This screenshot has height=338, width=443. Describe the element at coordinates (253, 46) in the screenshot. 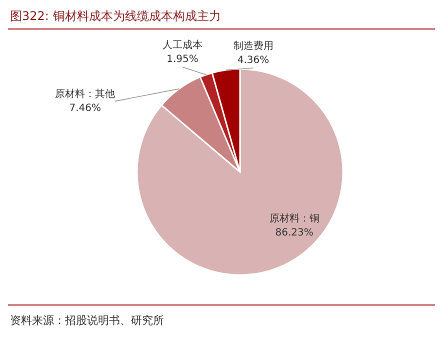

I see `slice-label: 制造费用` at that location.